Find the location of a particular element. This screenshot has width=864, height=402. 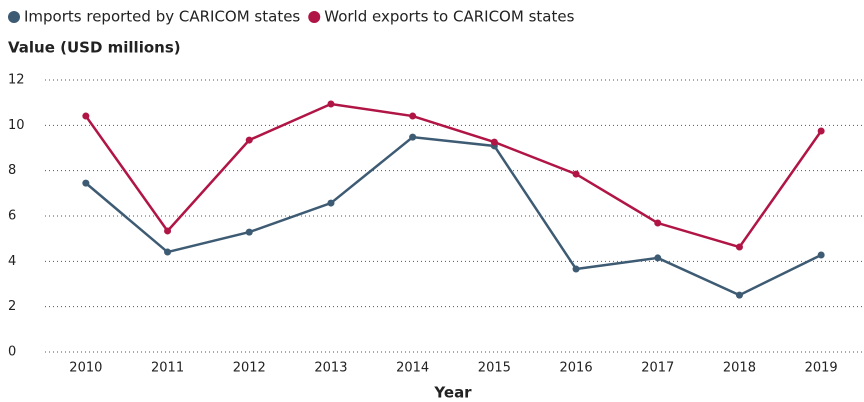

legend-label: World exports to CARICOM states is located at coordinates (449, 17).